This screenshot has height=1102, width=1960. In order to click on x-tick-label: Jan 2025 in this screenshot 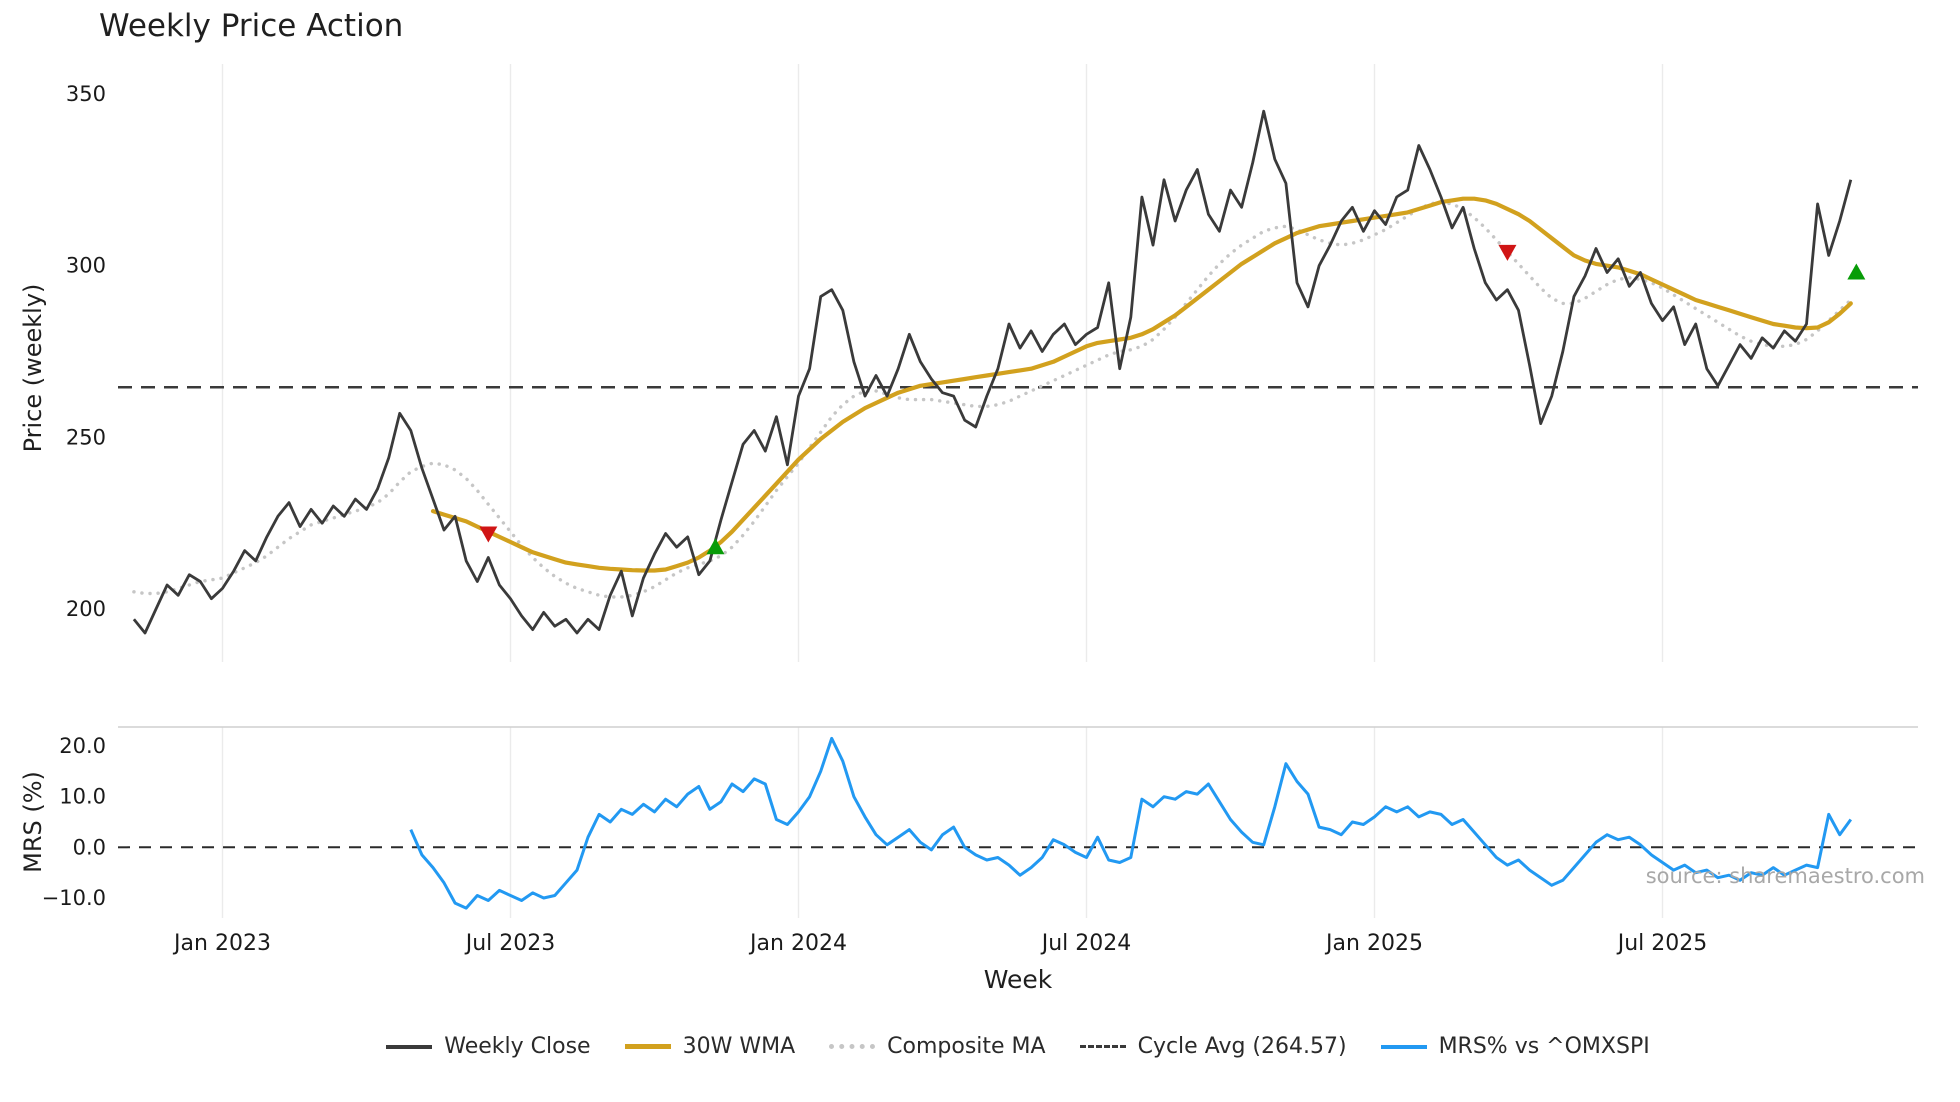, I will do `click(1373, 943)`.